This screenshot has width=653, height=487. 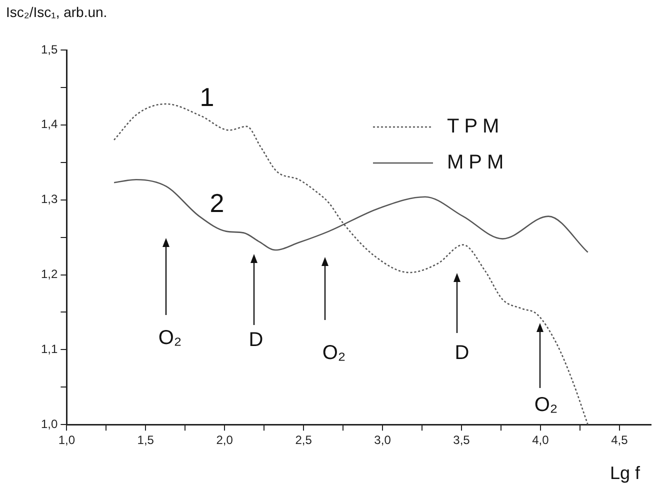 What do you see at coordinates (49, 423) in the screenshot?
I see `y-tick-label: 1,0` at bounding box center [49, 423].